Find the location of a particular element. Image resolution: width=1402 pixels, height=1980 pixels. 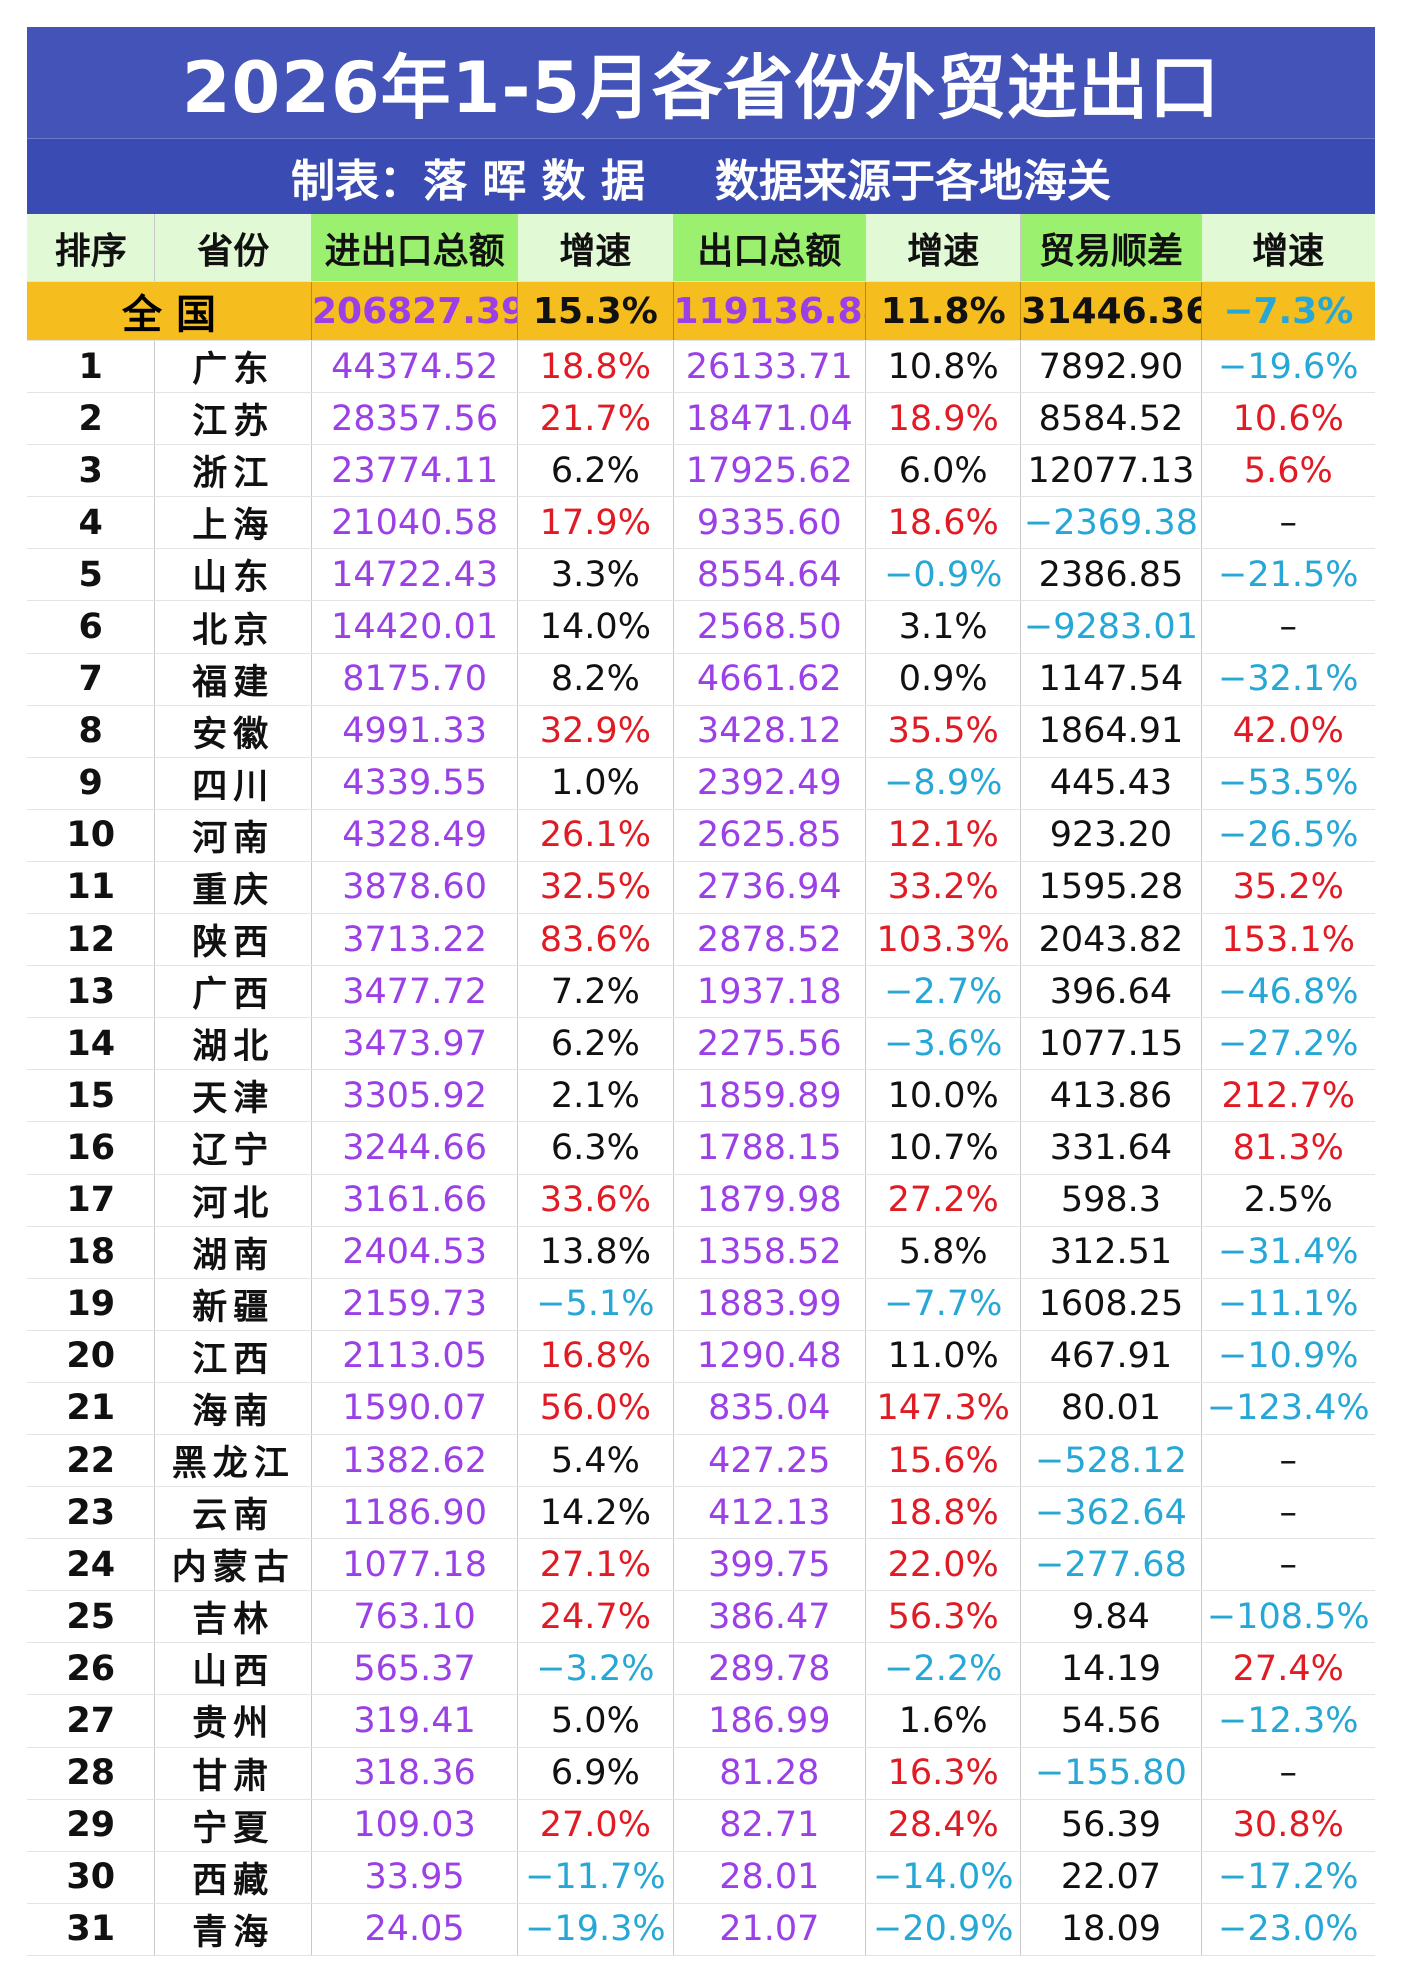

surplus-value: 12077.13 is located at coordinates (1111, 471).